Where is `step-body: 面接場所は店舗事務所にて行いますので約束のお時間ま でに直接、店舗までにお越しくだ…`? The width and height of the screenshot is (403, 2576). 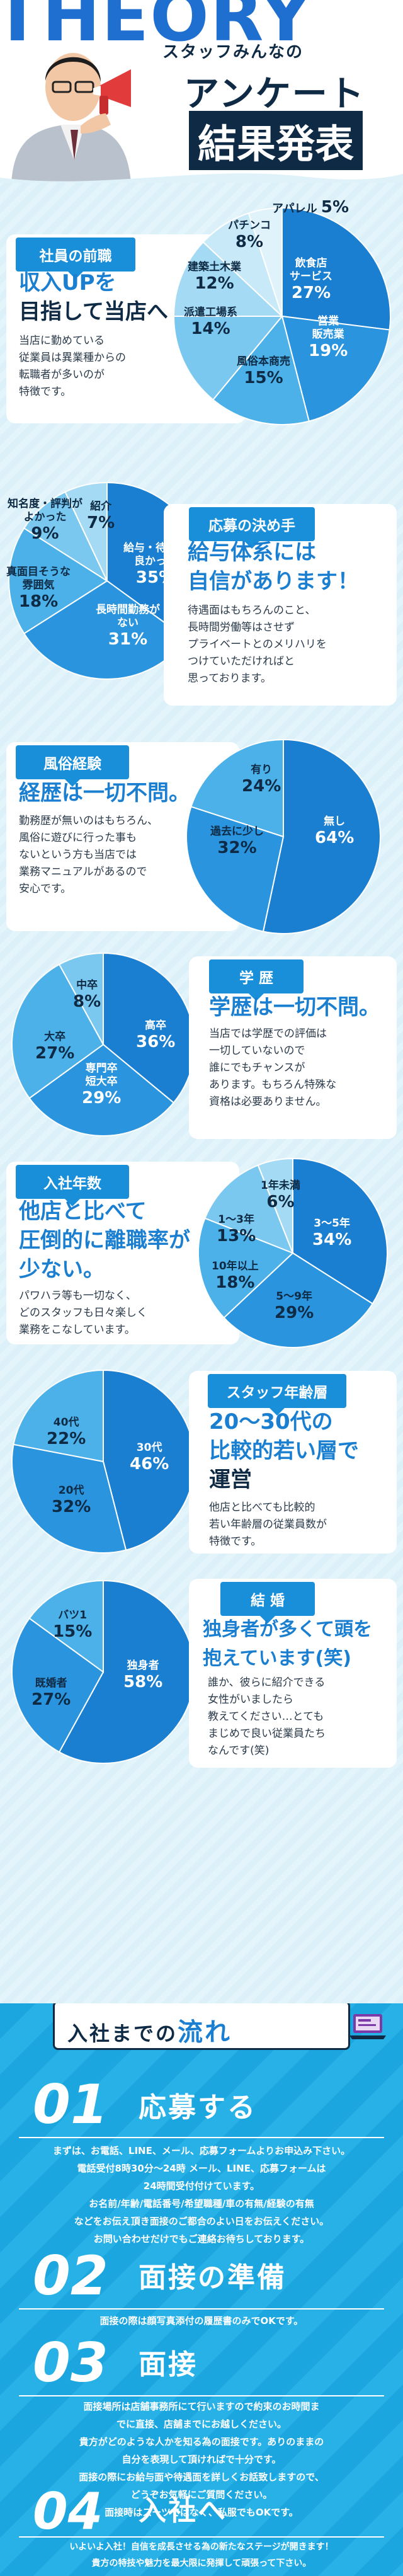 step-body: 面接場所は店舗事務所にて行いますので約束のお時間ま でに直接、店舗までにお越しくだ… is located at coordinates (201, 2459).